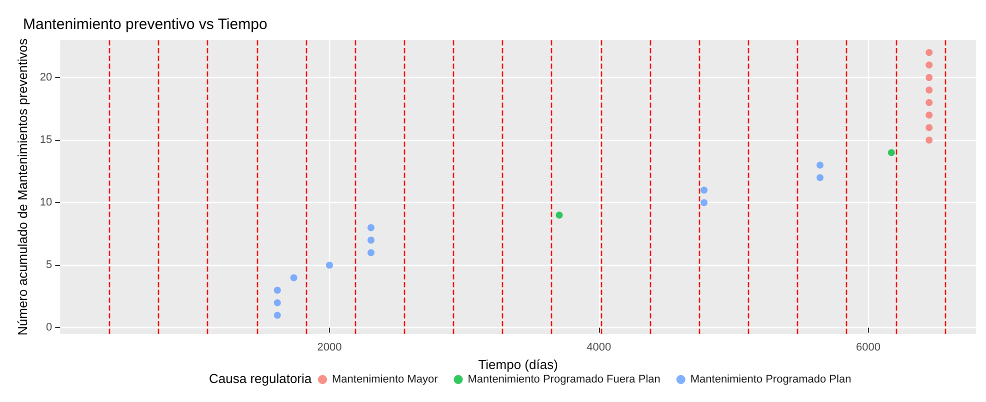 The height and width of the screenshot is (402, 986). What do you see at coordinates (599, 348) in the screenshot?
I see `x-tick-label: 4000` at bounding box center [599, 348].